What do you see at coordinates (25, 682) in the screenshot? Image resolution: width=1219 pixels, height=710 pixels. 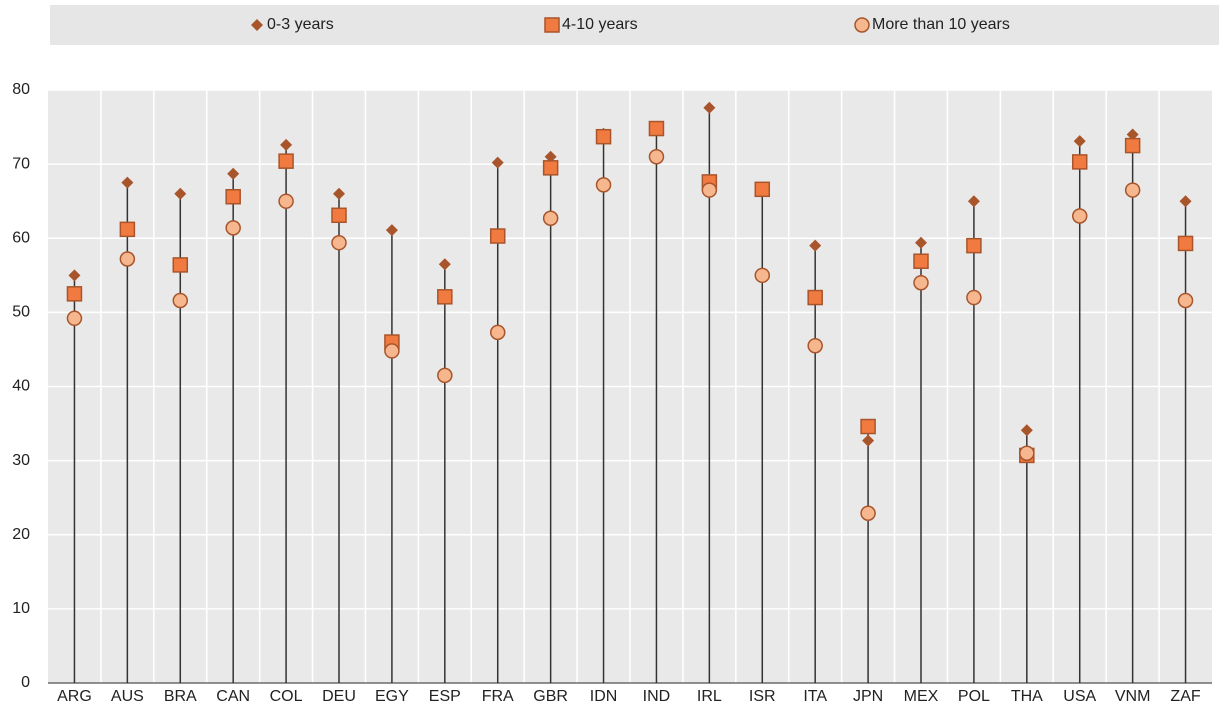 I see `y-tick-label: 0` at bounding box center [25, 682].